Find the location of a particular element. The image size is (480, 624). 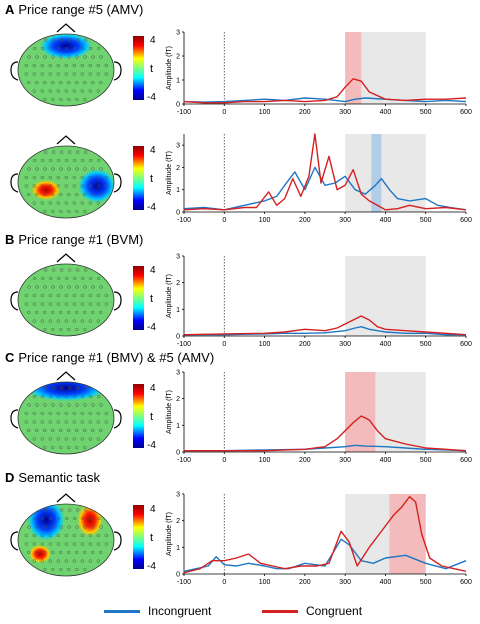

legend: Incongruent Congruent is located at coordinates (240, 614).